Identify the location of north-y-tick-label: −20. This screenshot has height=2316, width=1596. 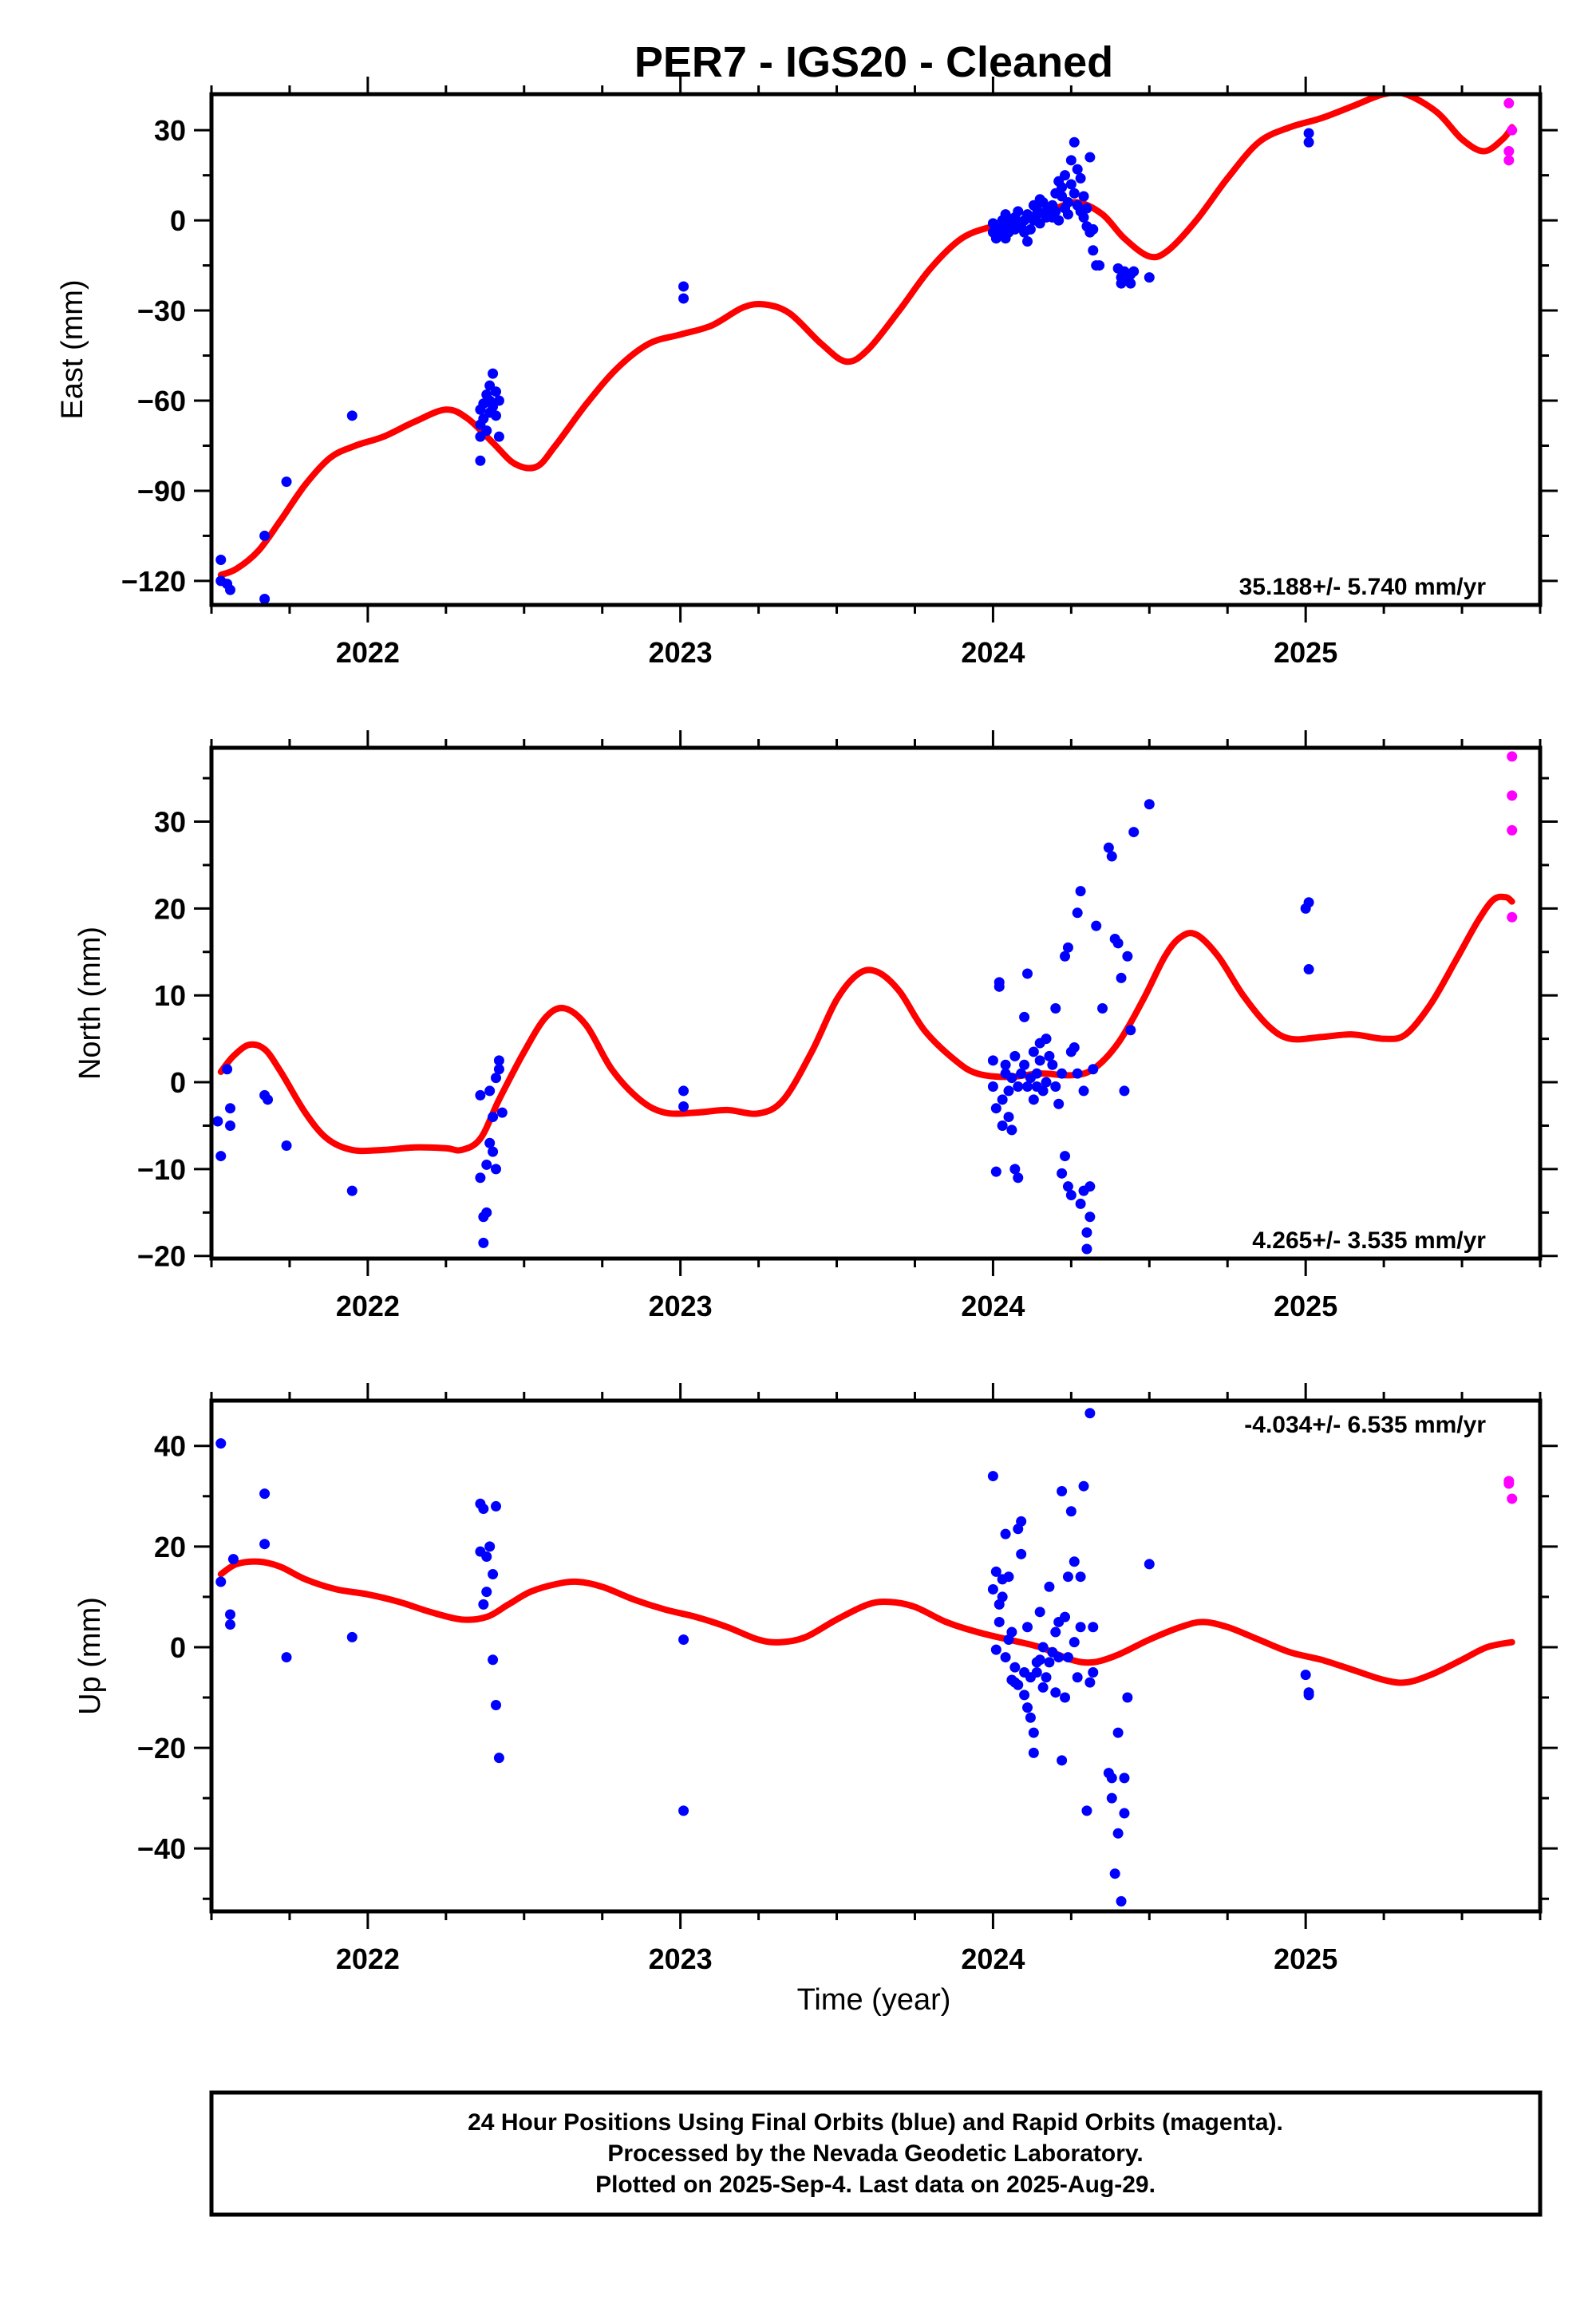
(161, 1256).